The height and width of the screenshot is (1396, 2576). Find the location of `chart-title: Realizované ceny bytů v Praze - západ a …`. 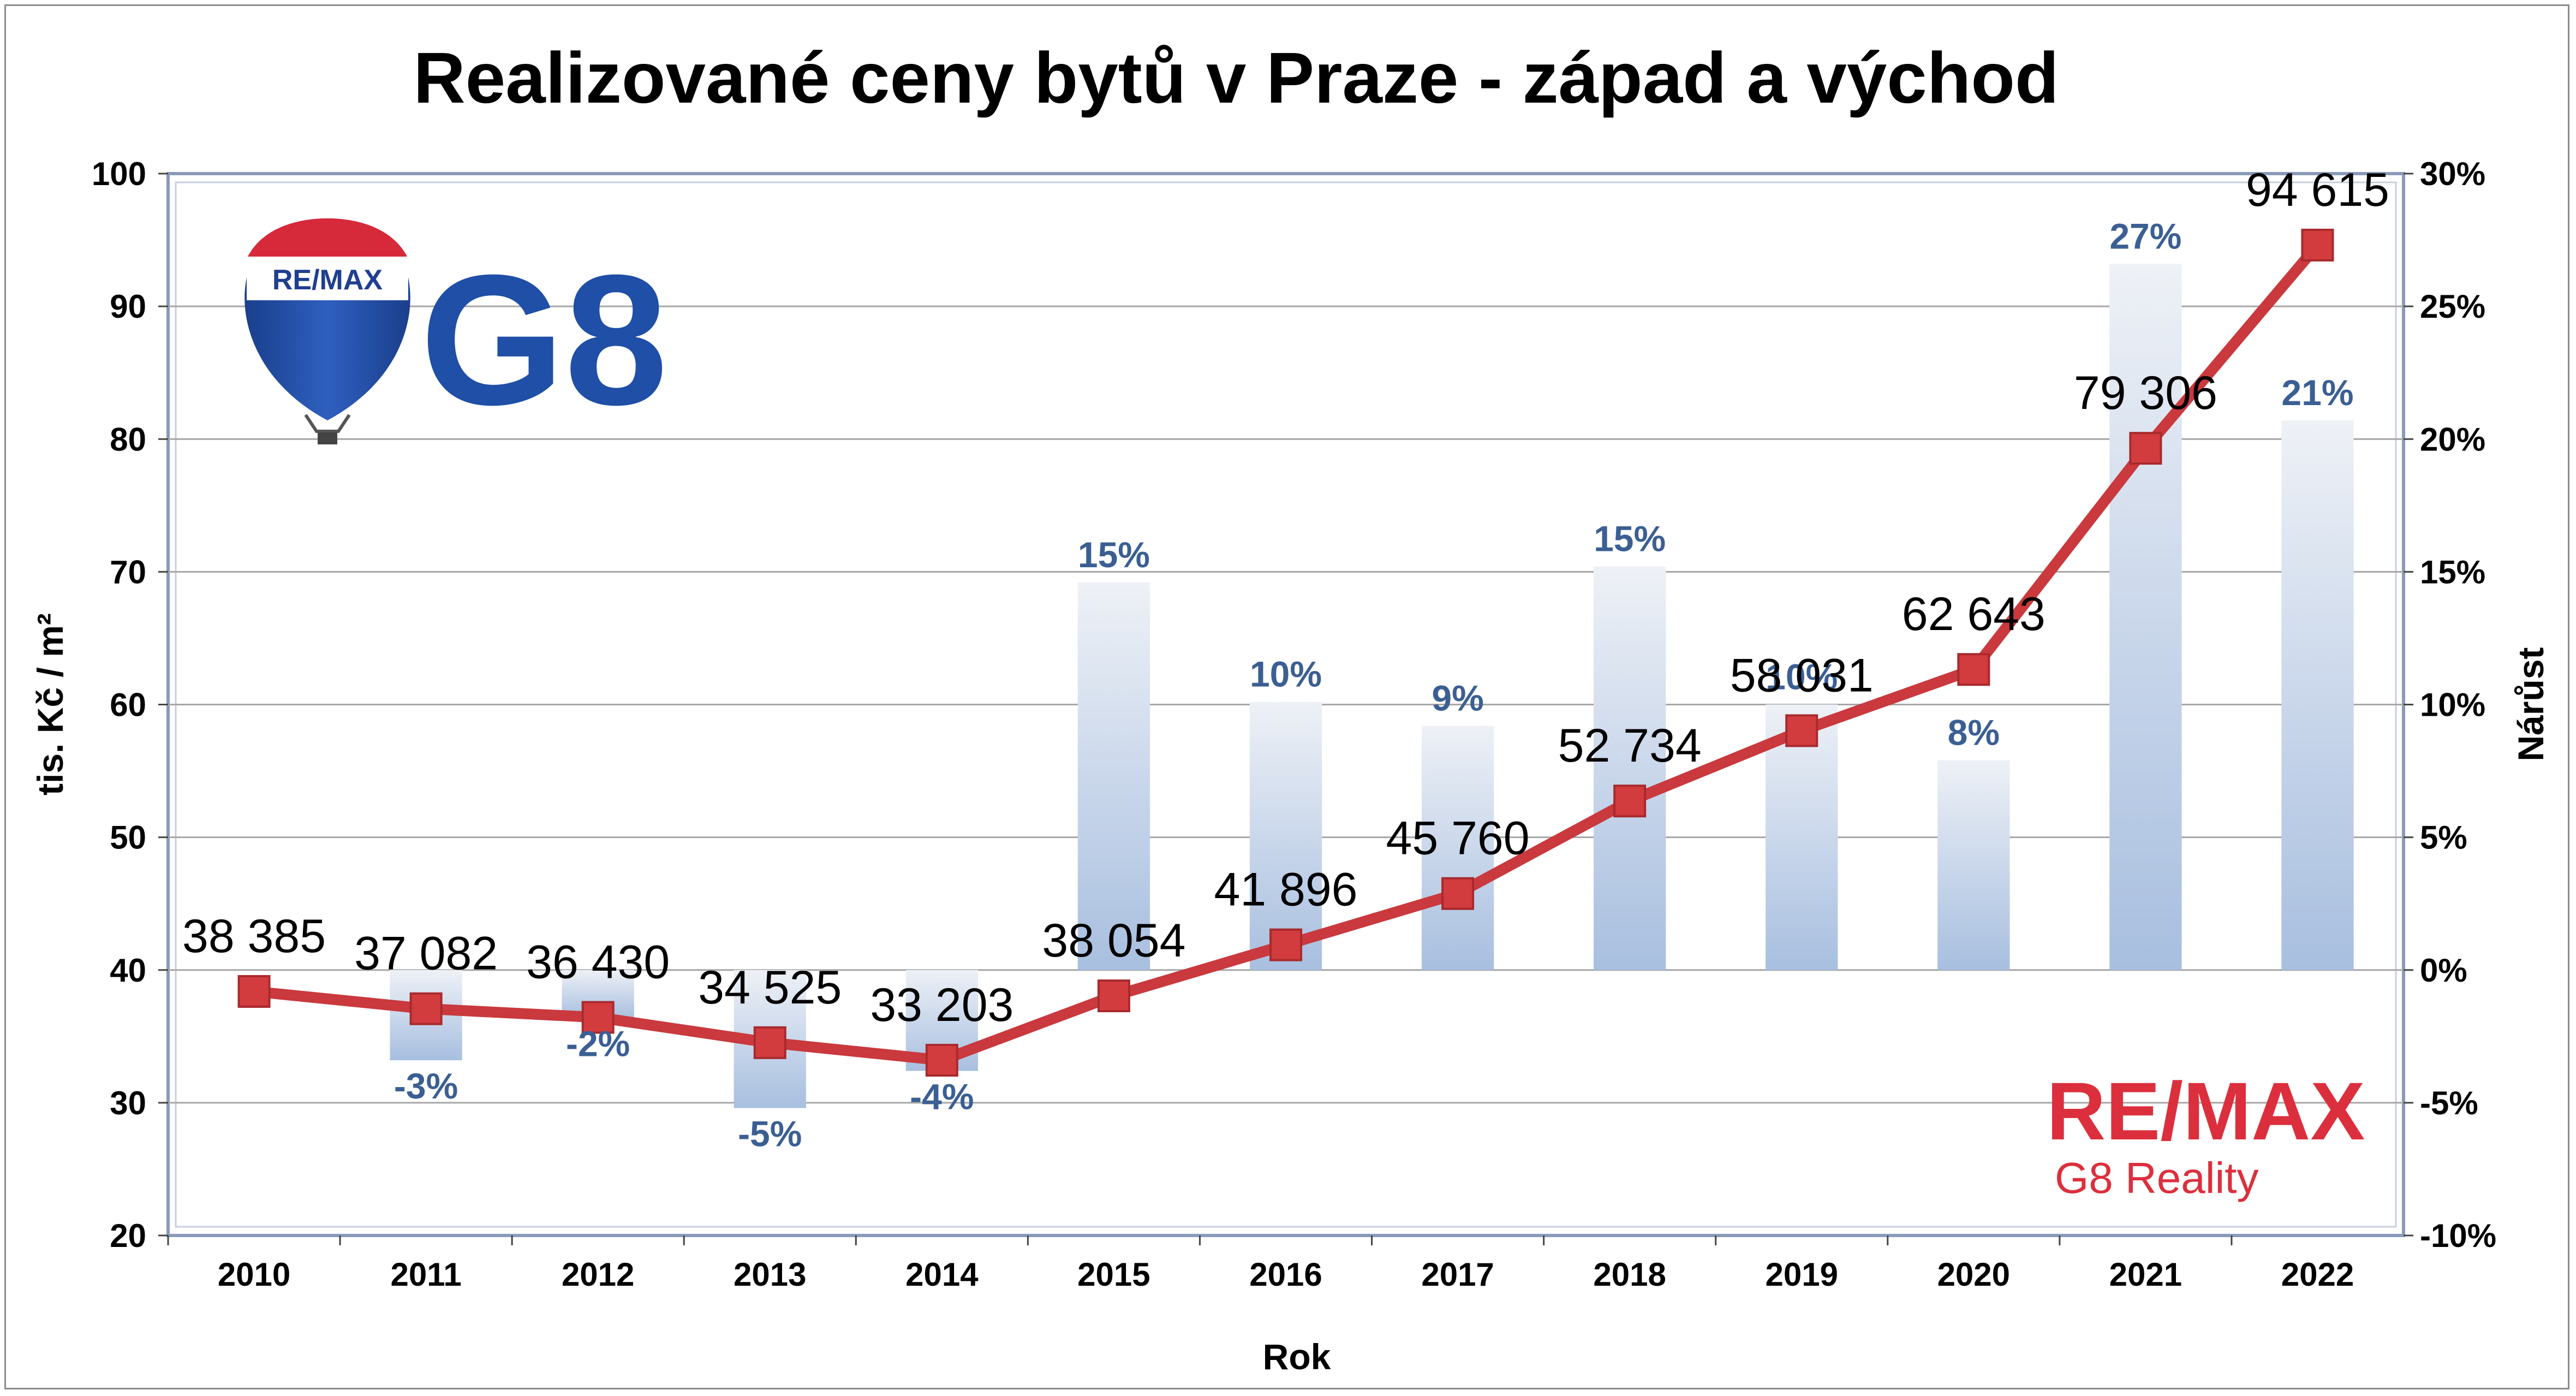

chart-title: Realizované ceny bytů v Praze - západ a … is located at coordinates (1236, 78).